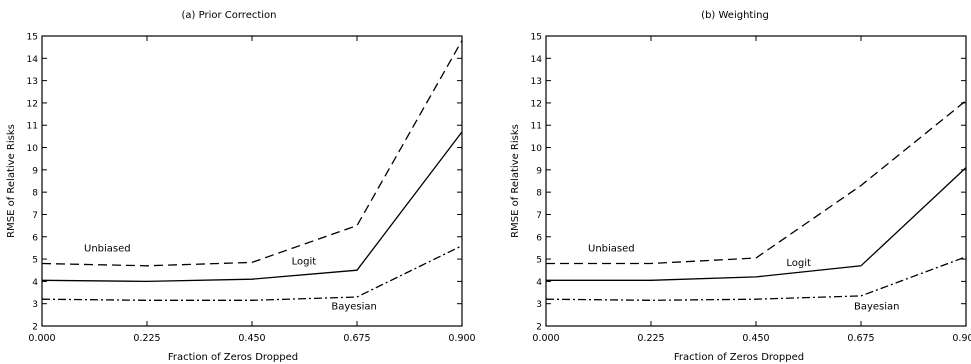 Image resolution: width=971 pixels, height=364 pixels. I want to click on series-line-logit, so click(756, 224).